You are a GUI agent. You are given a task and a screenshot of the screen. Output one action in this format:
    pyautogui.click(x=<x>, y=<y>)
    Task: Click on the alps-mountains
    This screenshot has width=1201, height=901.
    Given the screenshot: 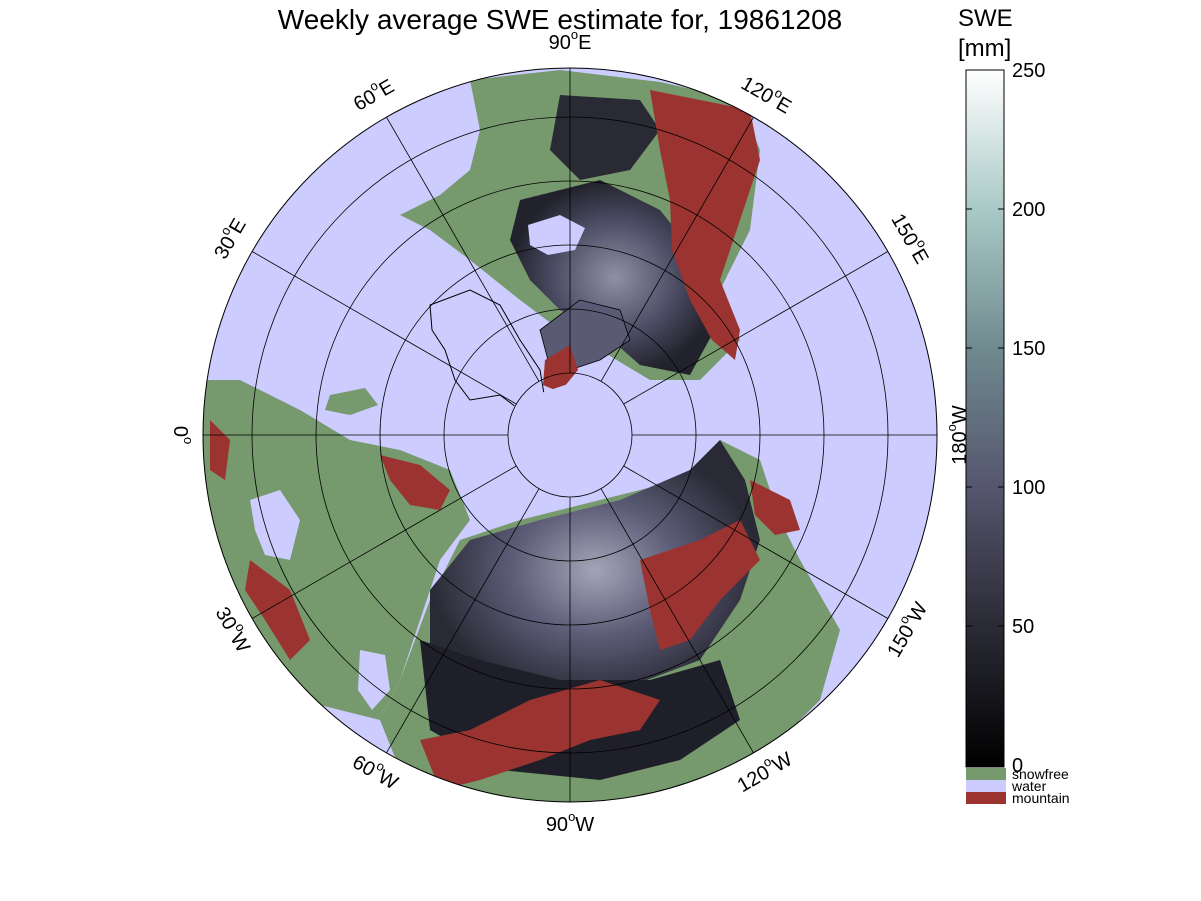 What is the action you would take?
    pyautogui.click(x=277, y=610)
    